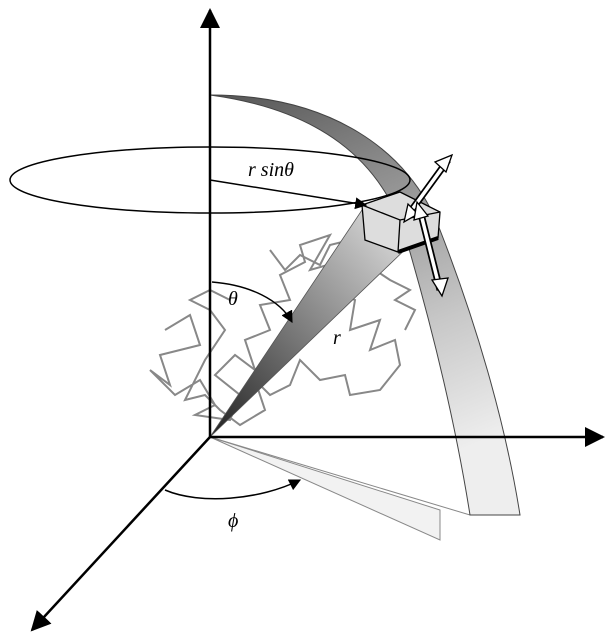 This screenshot has height=637, width=608. I want to click on displacement-arrows, so click(428, 225).